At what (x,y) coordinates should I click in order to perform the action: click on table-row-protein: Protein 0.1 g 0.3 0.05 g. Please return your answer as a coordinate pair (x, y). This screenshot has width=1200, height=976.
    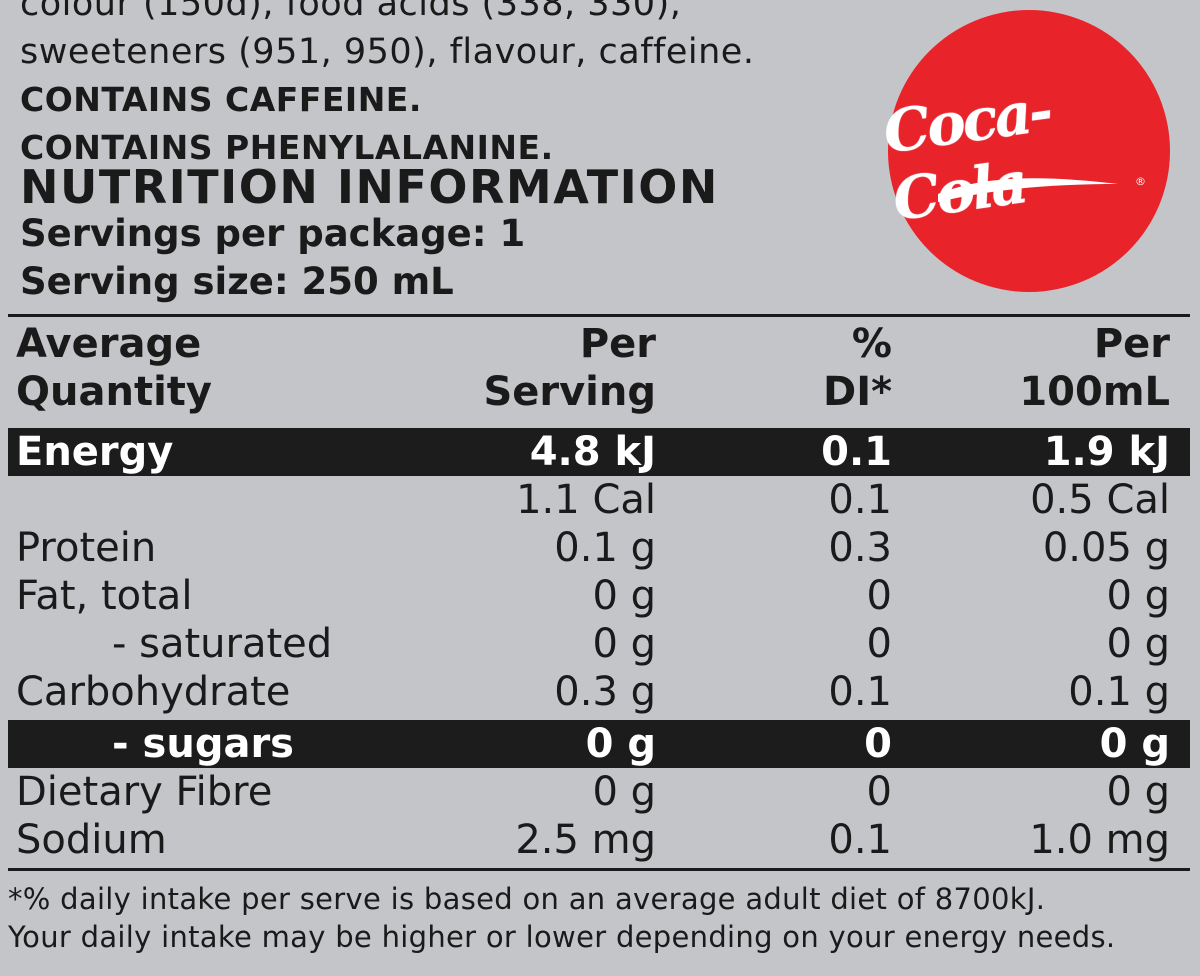
    Looking at the image, I should click on (599, 548).